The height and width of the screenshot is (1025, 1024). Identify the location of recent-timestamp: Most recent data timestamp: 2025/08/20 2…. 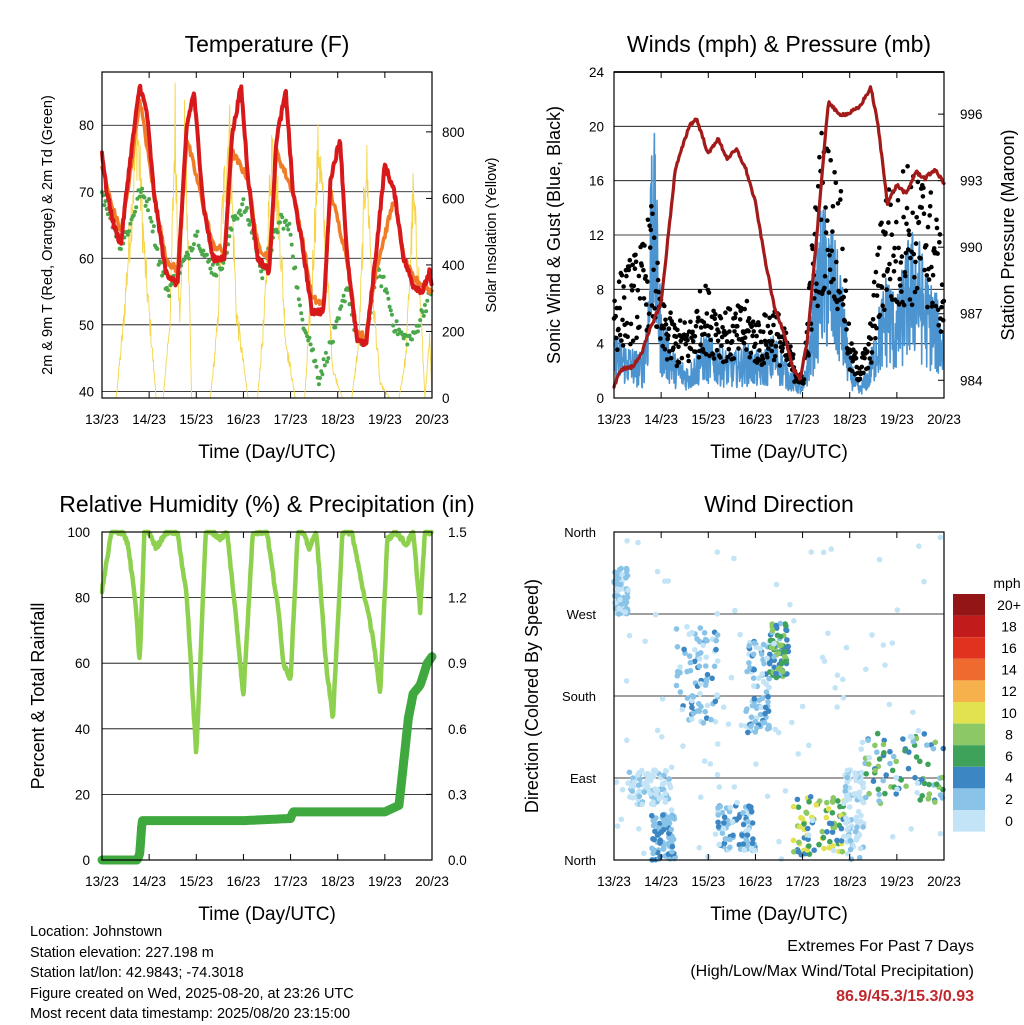
(190, 1014).